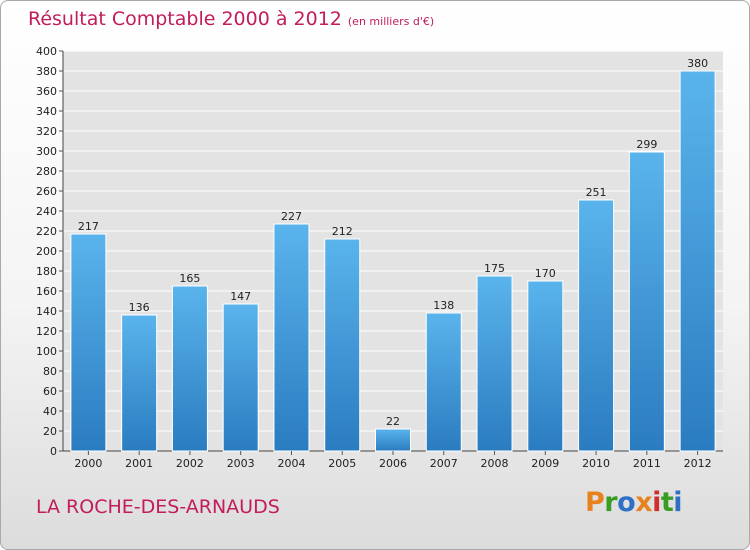  What do you see at coordinates (50, 371) in the screenshot?
I see `y-tick-label: 80` at bounding box center [50, 371].